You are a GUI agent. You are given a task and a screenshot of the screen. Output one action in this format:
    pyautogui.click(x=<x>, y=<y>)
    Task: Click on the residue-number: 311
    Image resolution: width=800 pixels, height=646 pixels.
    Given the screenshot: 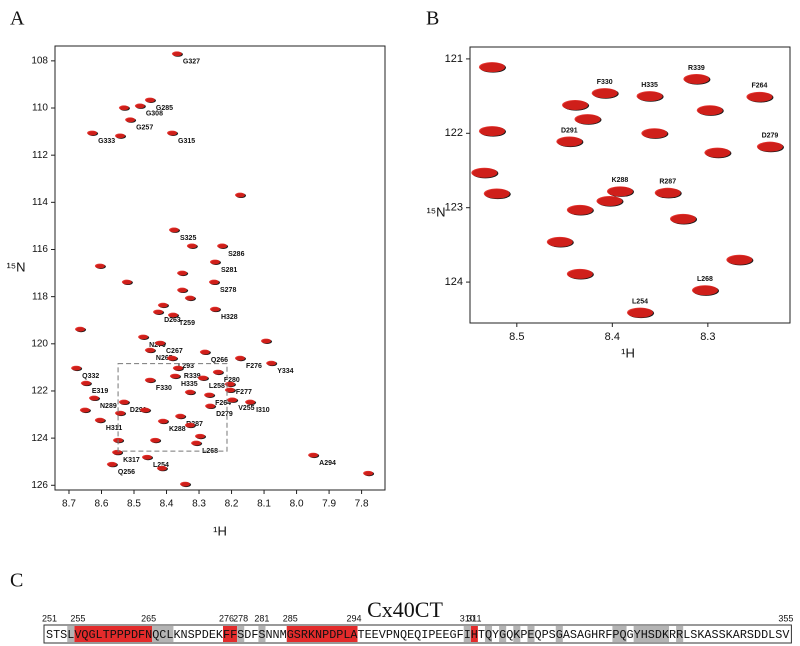 What is the action you would take?
    pyautogui.click(x=474, y=618)
    